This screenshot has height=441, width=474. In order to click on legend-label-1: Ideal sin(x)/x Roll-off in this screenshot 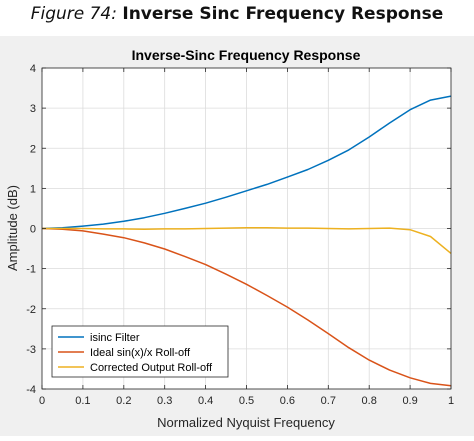, I will do `click(140, 353)`.